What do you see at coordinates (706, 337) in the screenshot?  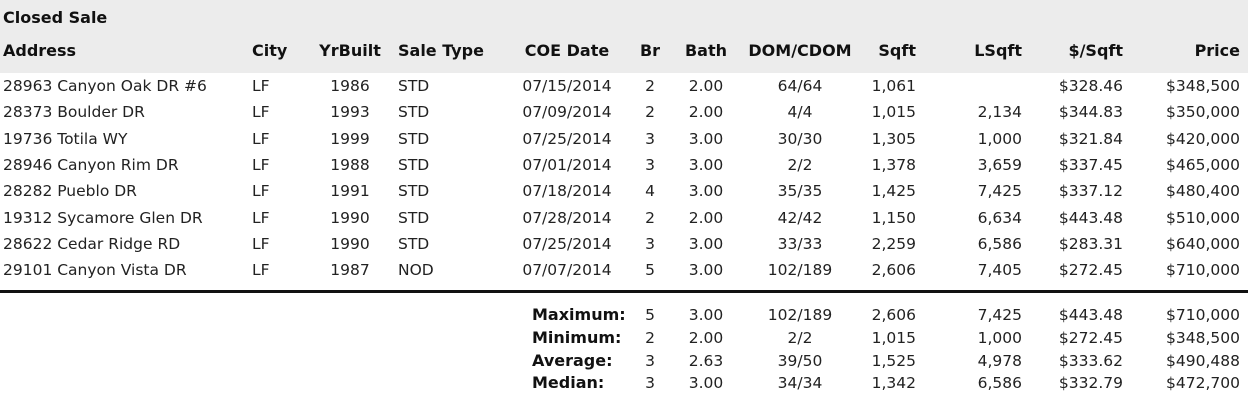 I see `summary-bath: 2.00` at bounding box center [706, 337].